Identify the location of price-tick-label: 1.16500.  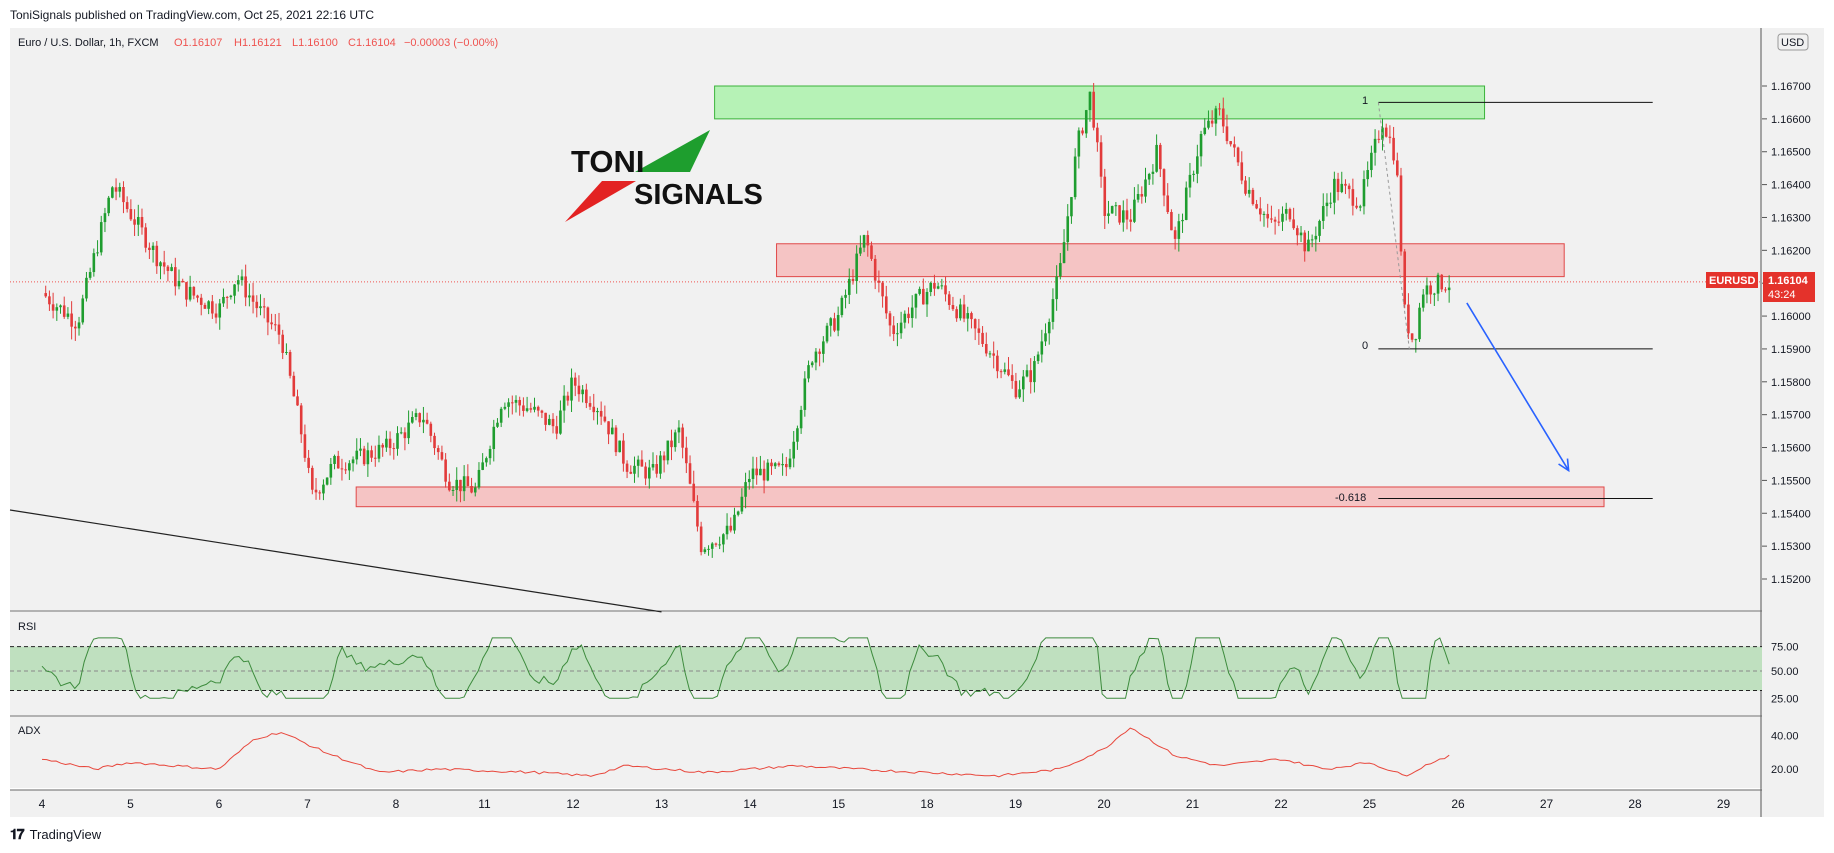
(1791, 153).